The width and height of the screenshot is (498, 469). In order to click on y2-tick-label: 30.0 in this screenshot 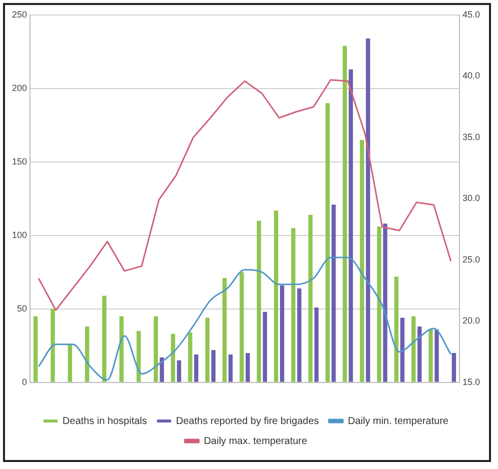, I will do `click(471, 198)`.